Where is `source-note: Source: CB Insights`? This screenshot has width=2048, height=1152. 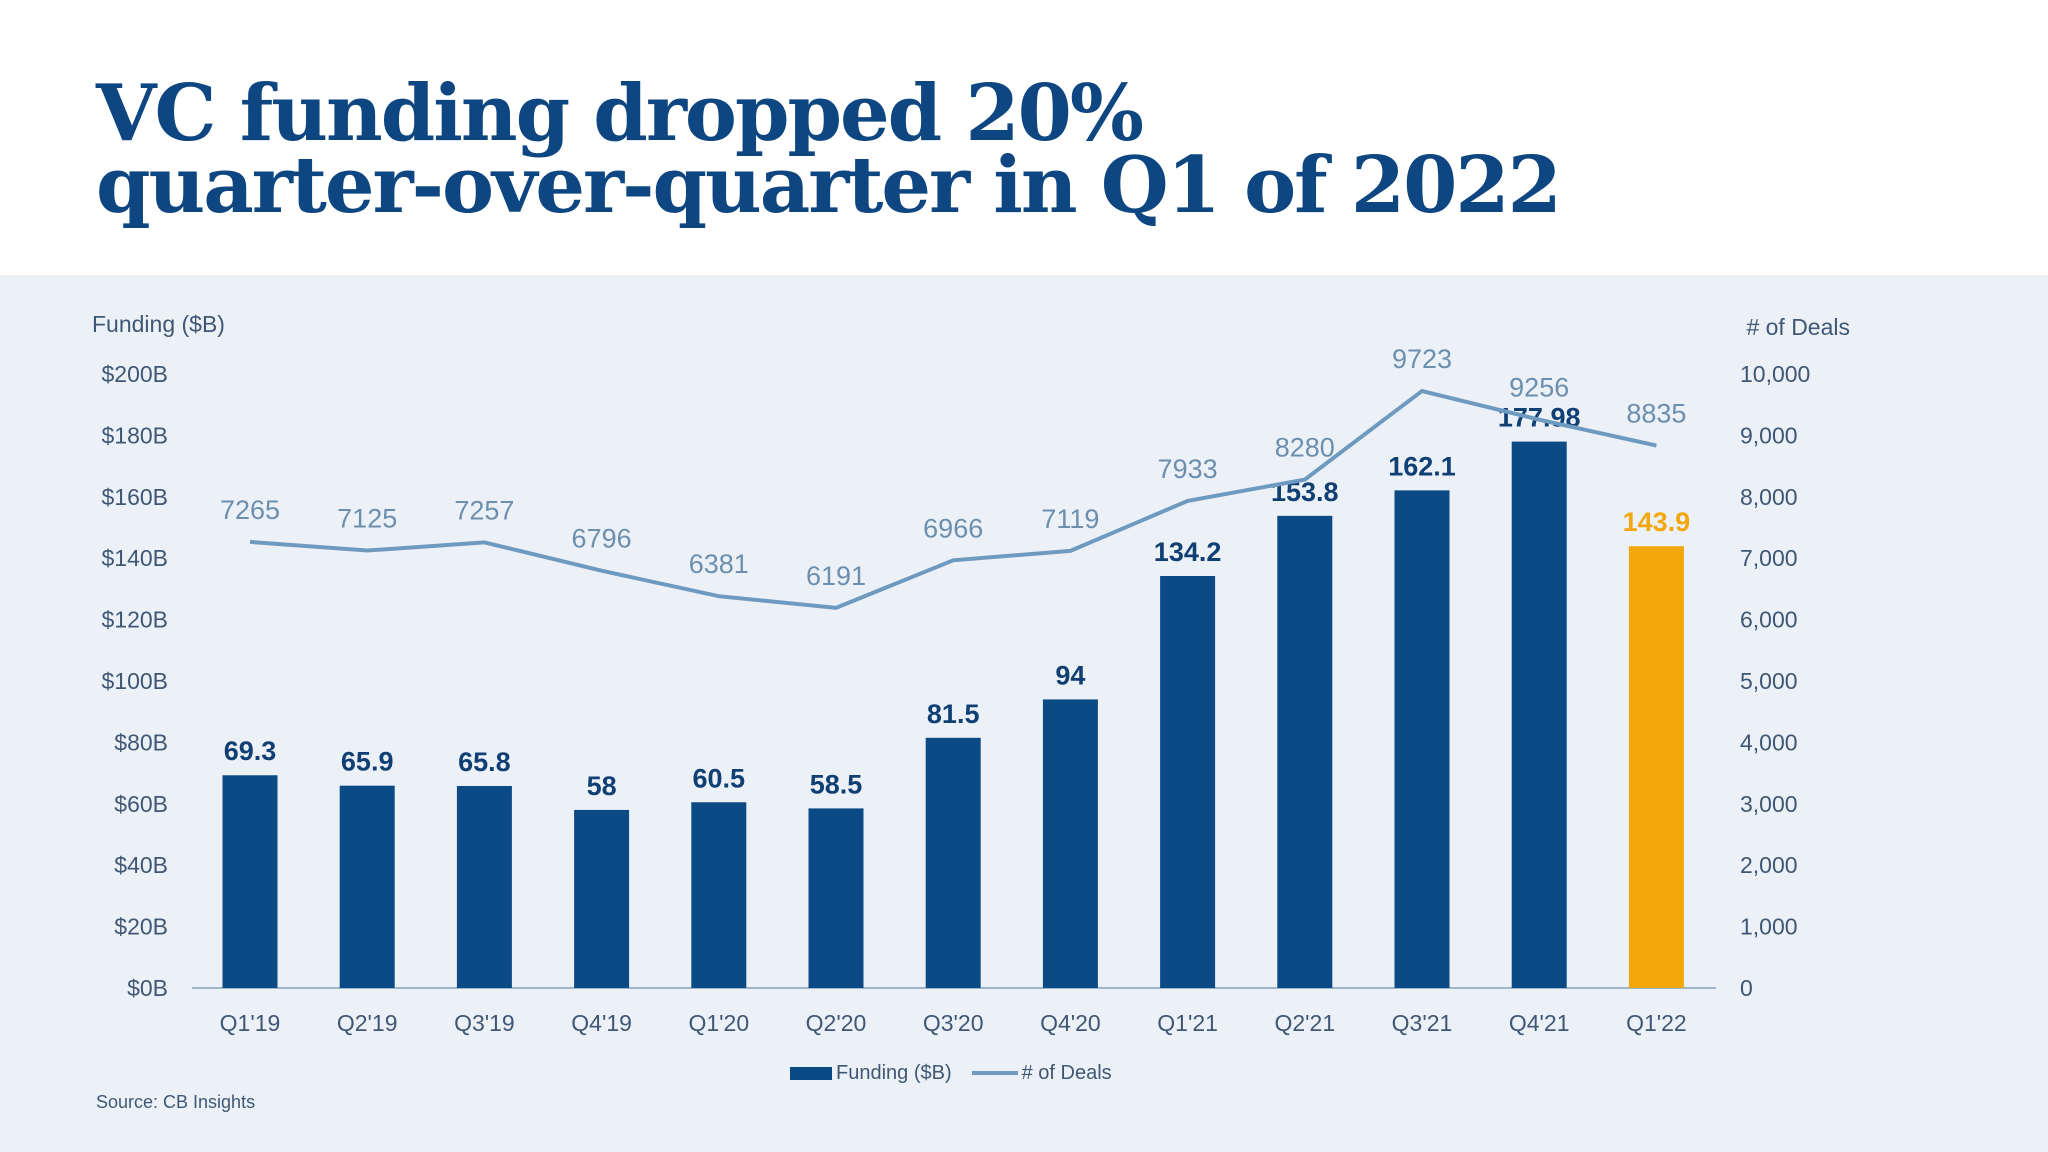
source-note: Source: CB Insights is located at coordinates (176, 1102).